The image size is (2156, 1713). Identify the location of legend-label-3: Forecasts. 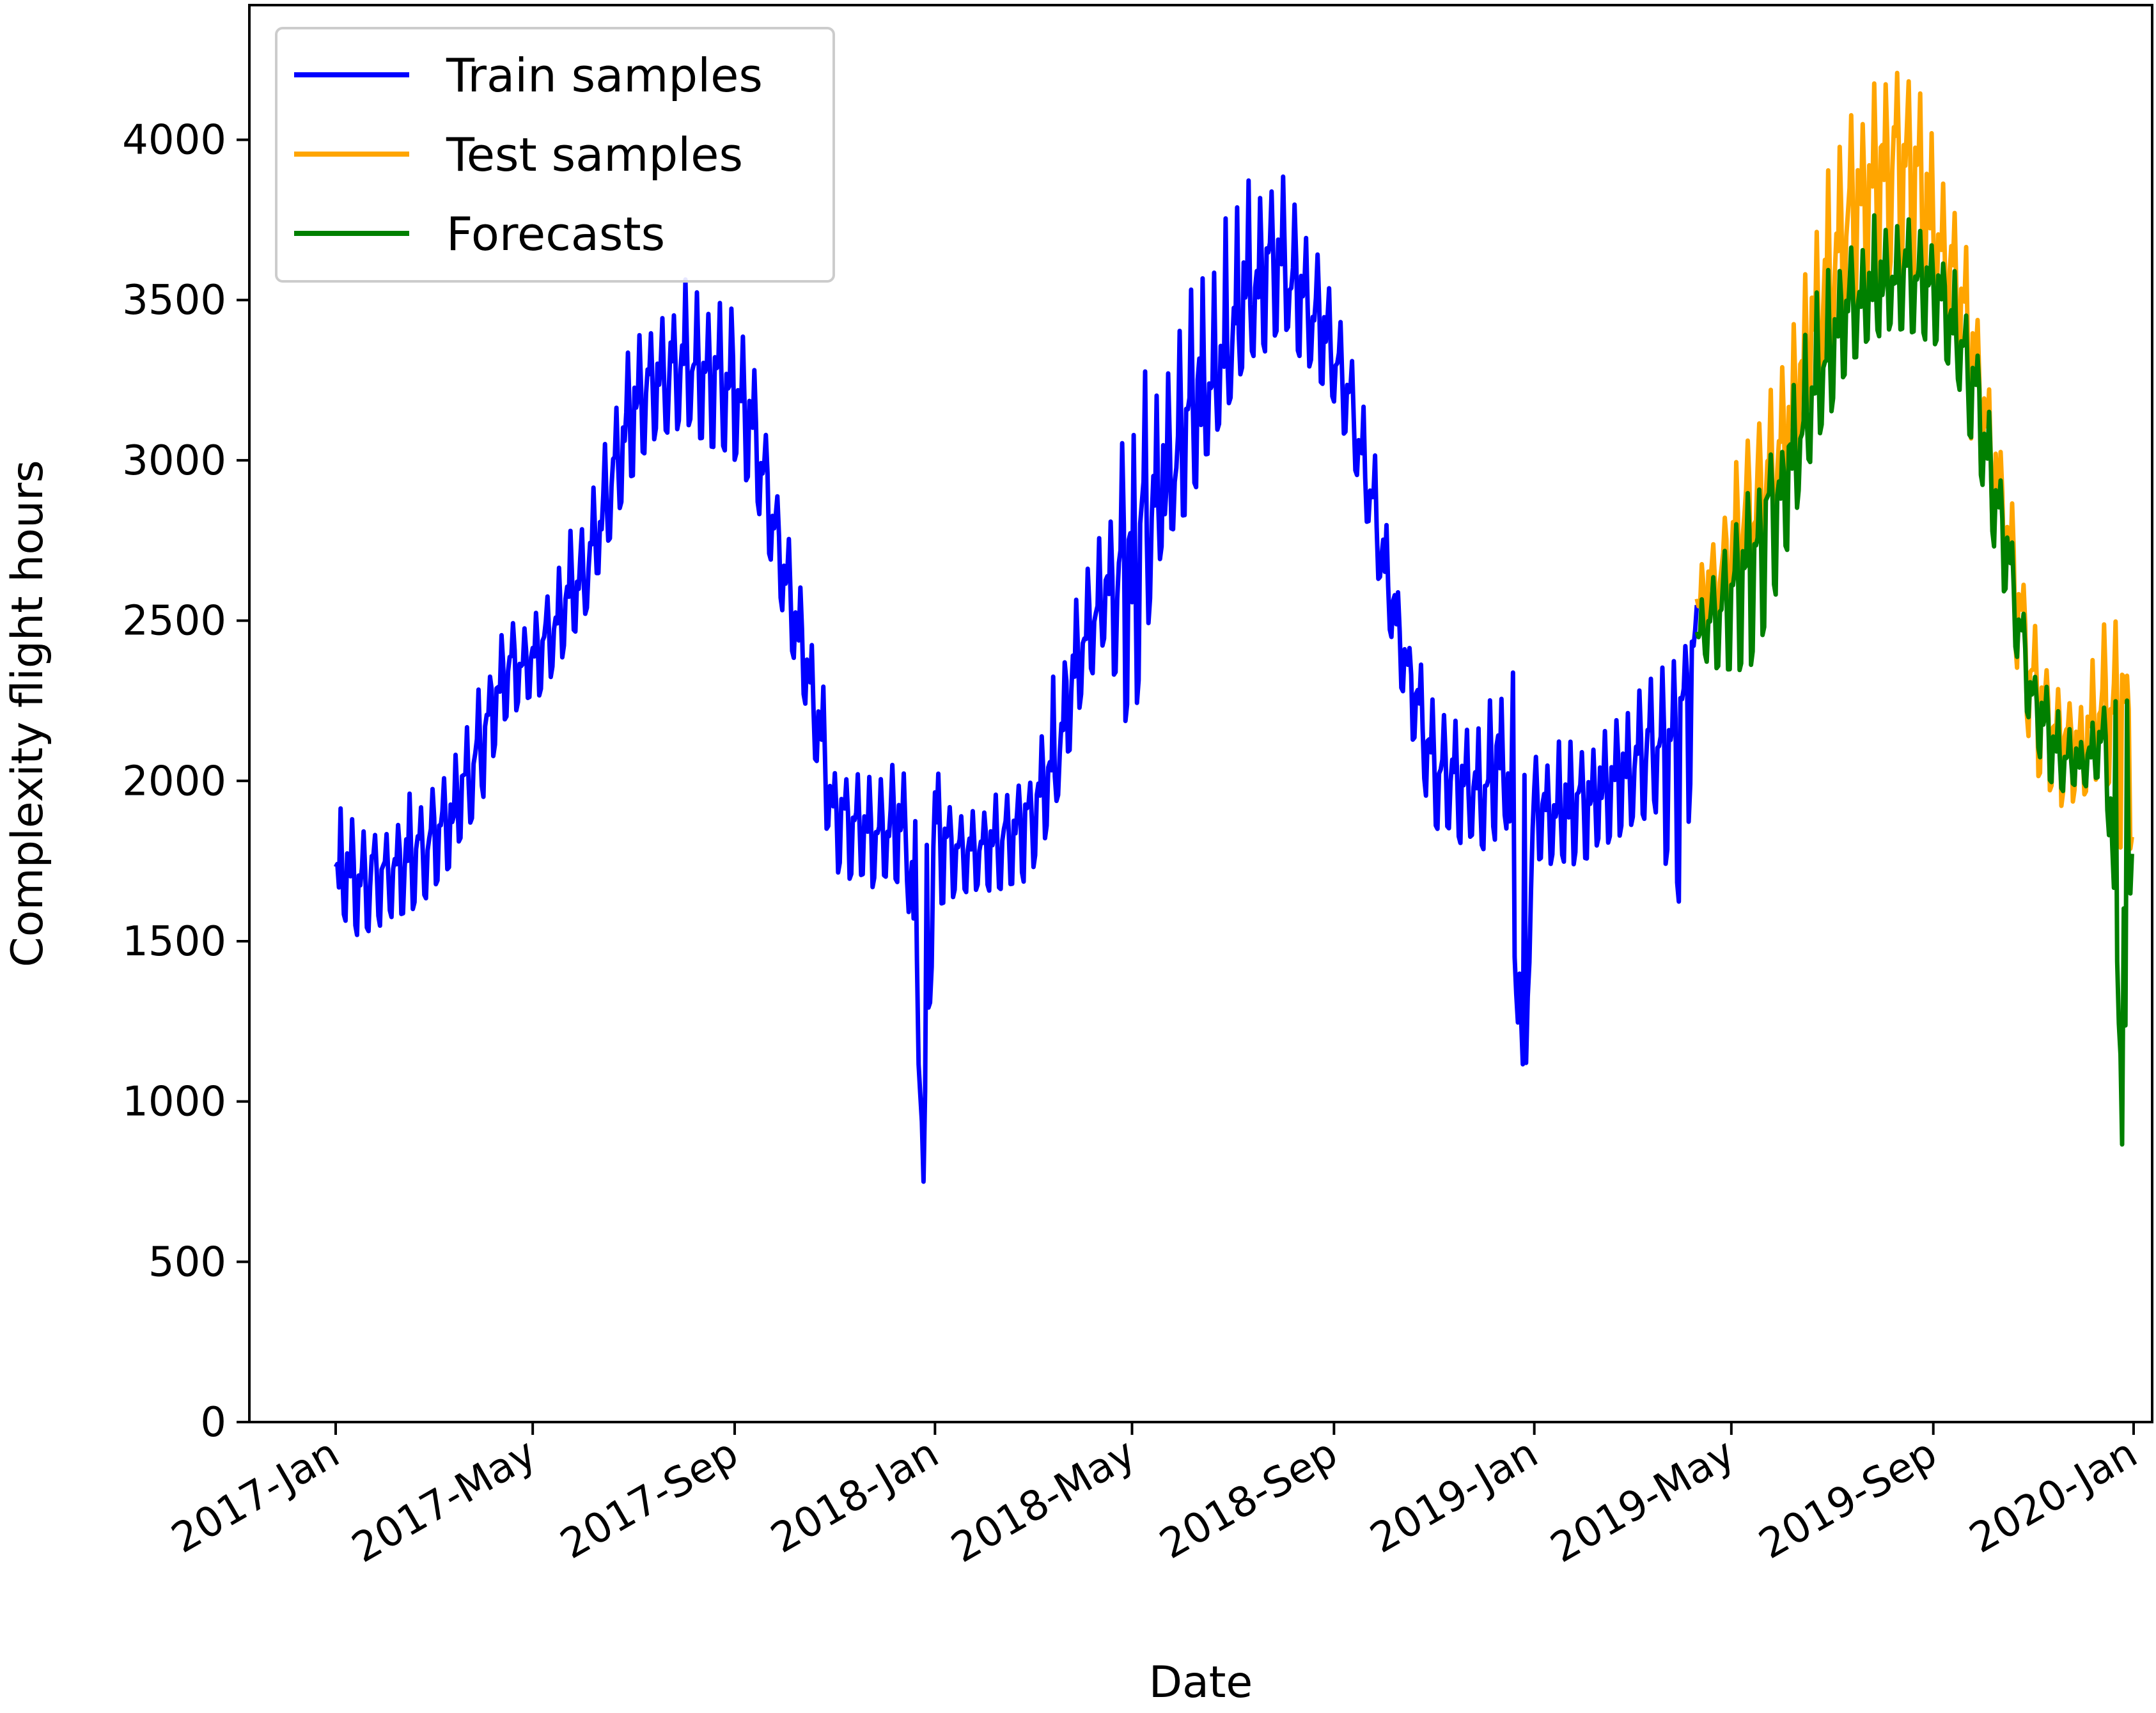
(556, 234).